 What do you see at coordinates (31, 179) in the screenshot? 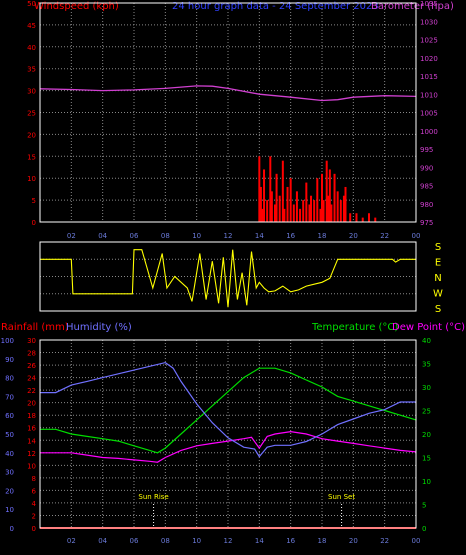
I see `wind-tick-label: 10` at bounding box center [31, 179].